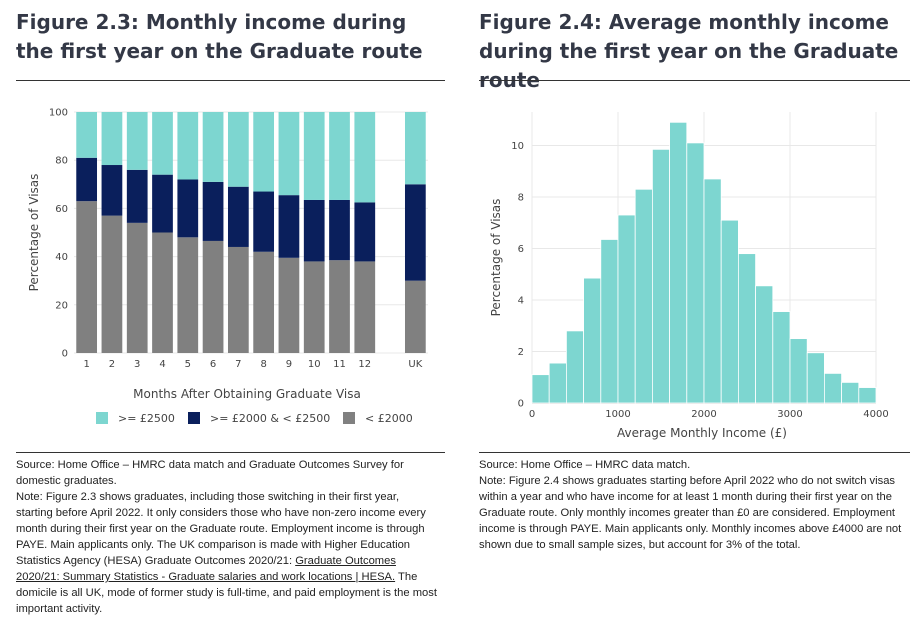 The width and height of the screenshot is (919, 623). What do you see at coordinates (188, 364) in the screenshot?
I see `x-tick-label: 5` at bounding box center [188, 364].